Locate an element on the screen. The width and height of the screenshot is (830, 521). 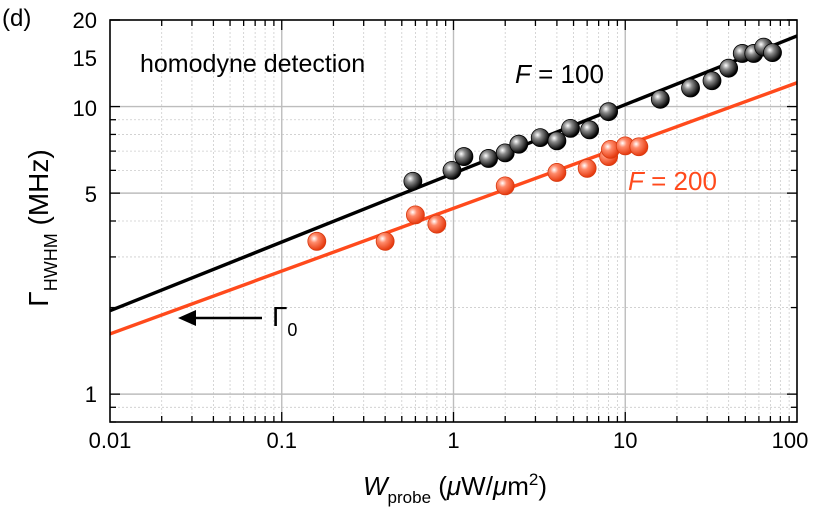
y-tick-label: 15 is located at coordinates (85, 58).